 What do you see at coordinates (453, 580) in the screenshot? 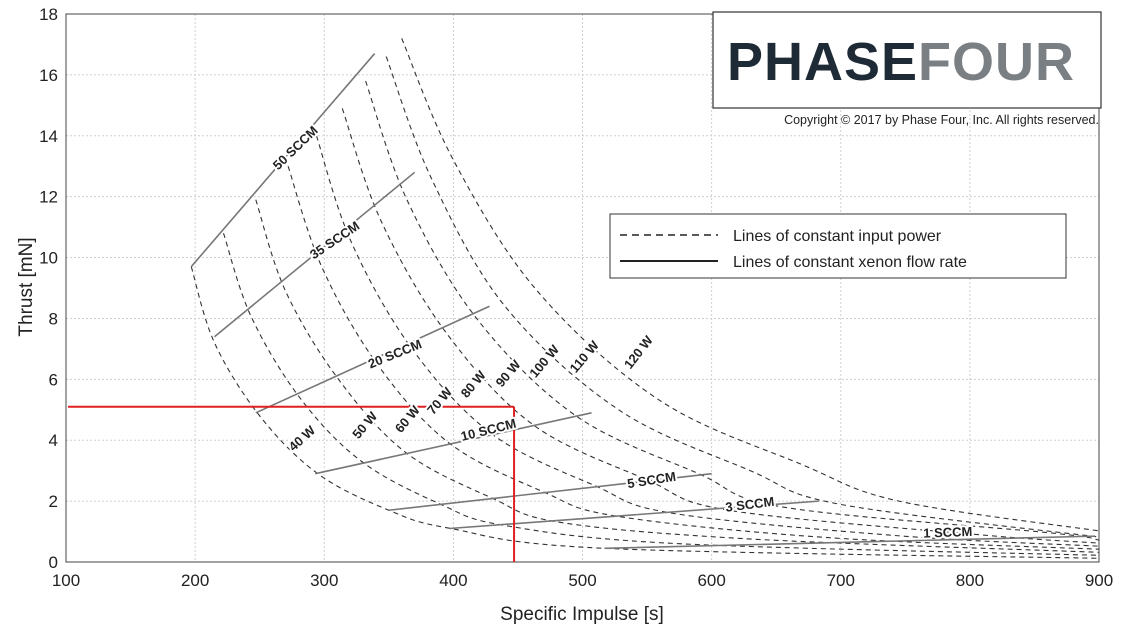
I see `x-tick-label: 400` at bounding box center [453, 580].